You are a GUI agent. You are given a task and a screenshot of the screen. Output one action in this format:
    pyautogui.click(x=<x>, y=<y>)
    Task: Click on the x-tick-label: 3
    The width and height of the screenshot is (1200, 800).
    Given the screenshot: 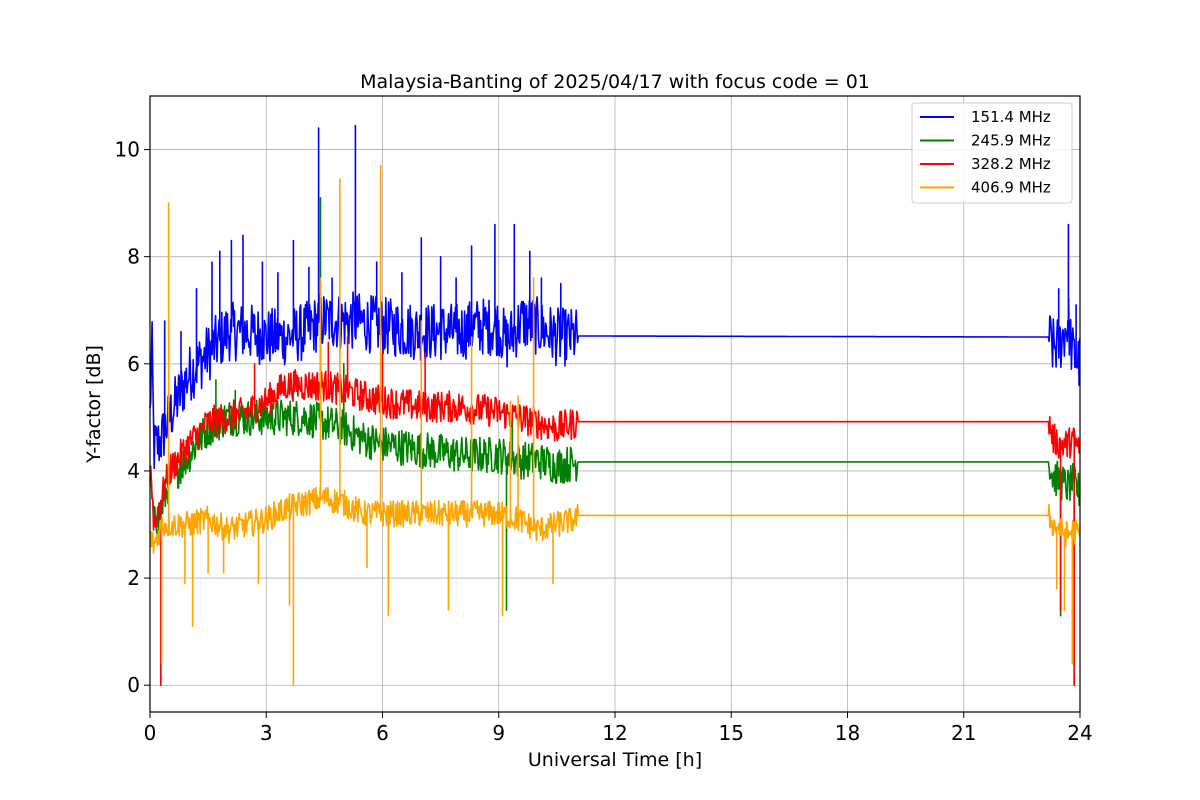 What is the action you would take?
    pyautogui.click(x=266, y=733)
    